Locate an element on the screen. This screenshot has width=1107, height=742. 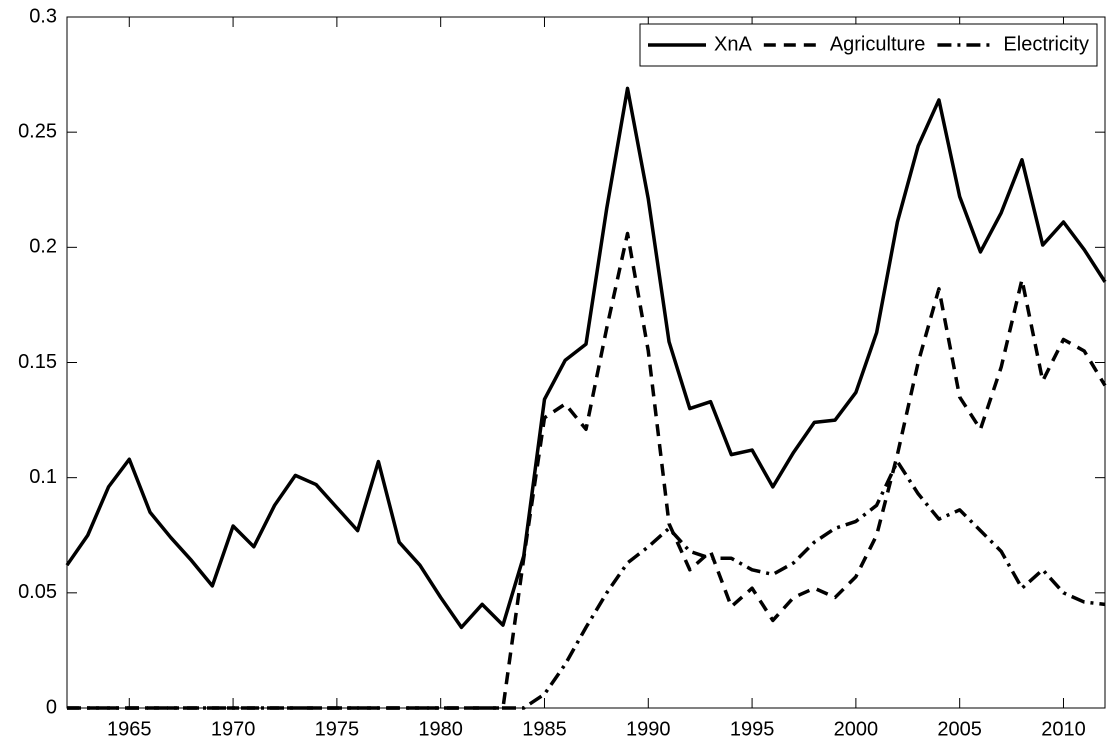
x-tick-label: 1970 is located at coordinates (233, 729).